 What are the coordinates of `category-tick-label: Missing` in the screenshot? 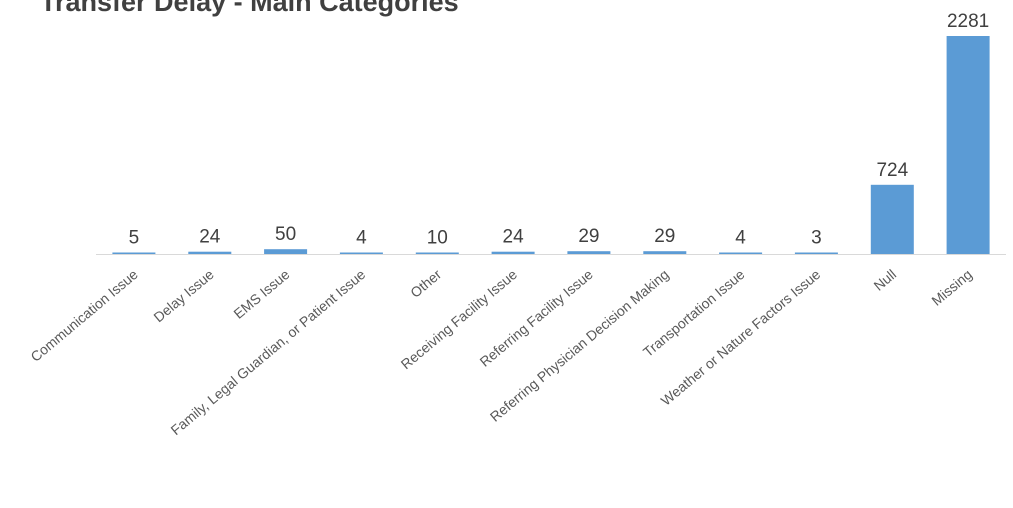 It's located at (951, 287).